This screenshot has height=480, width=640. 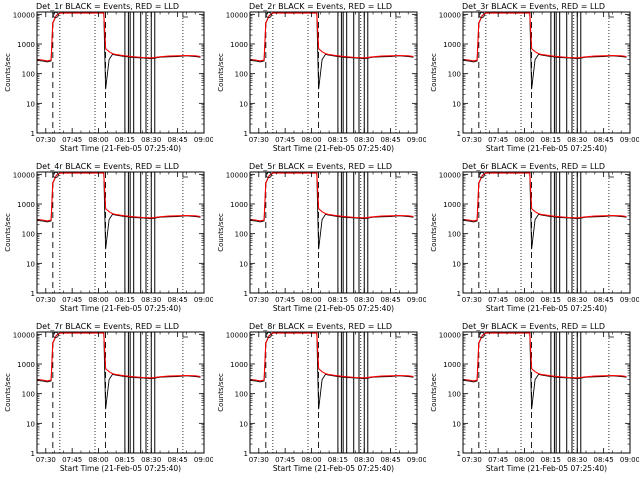 What do you see at coordinates (107, 6) in the screenshot?
I see `chart-title: Det_1r BLACK = Events, RED = LLD` at bounding box center [107, 6].